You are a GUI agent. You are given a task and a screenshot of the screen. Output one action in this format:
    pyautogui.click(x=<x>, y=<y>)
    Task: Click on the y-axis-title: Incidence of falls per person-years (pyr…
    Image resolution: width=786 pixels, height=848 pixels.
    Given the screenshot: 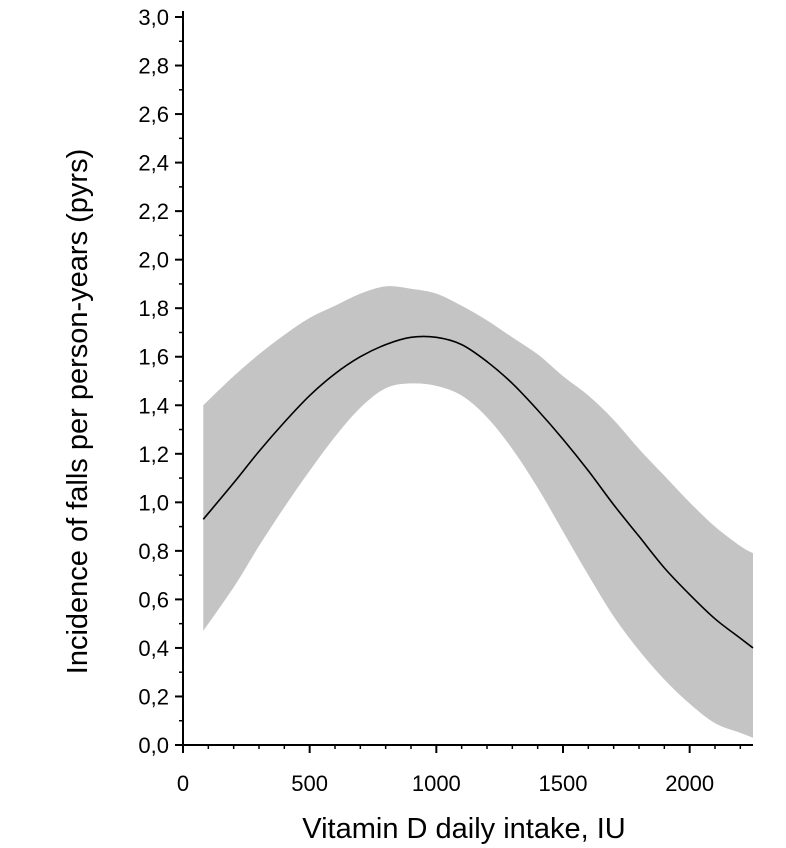 What is the action you would take?
    pyautogui.click(x=78, y=411)
    